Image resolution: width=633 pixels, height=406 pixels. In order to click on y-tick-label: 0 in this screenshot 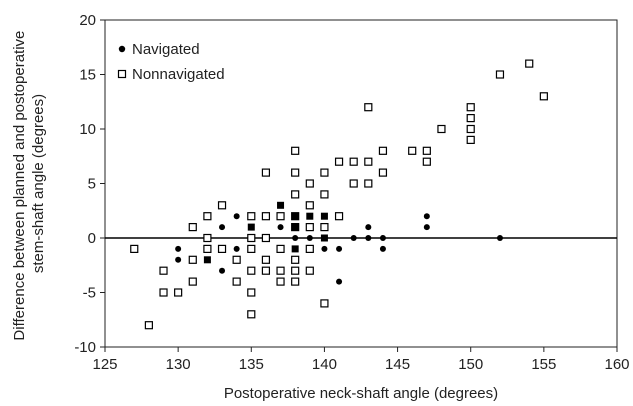, I will do `click(92, 238)`.